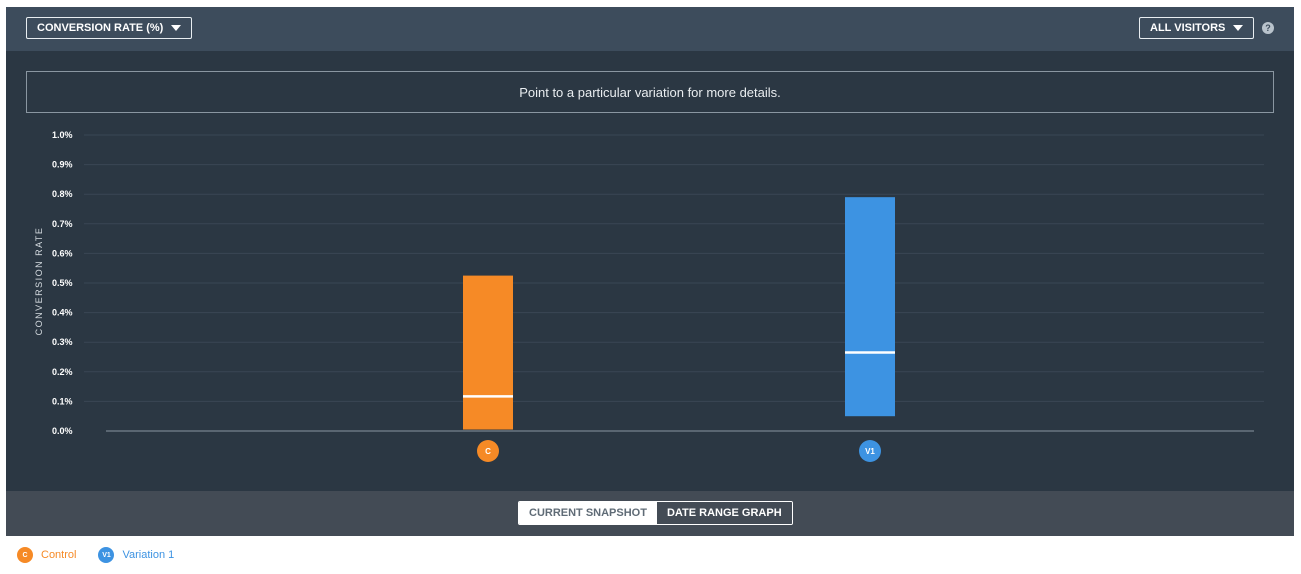 The image size is (1301, 574). Describe the element at coordinates (650, 29) in the screenshot. I see `chart-toolbar: CONVERSION RATE (%) ALL VISITORS ?` at that location.